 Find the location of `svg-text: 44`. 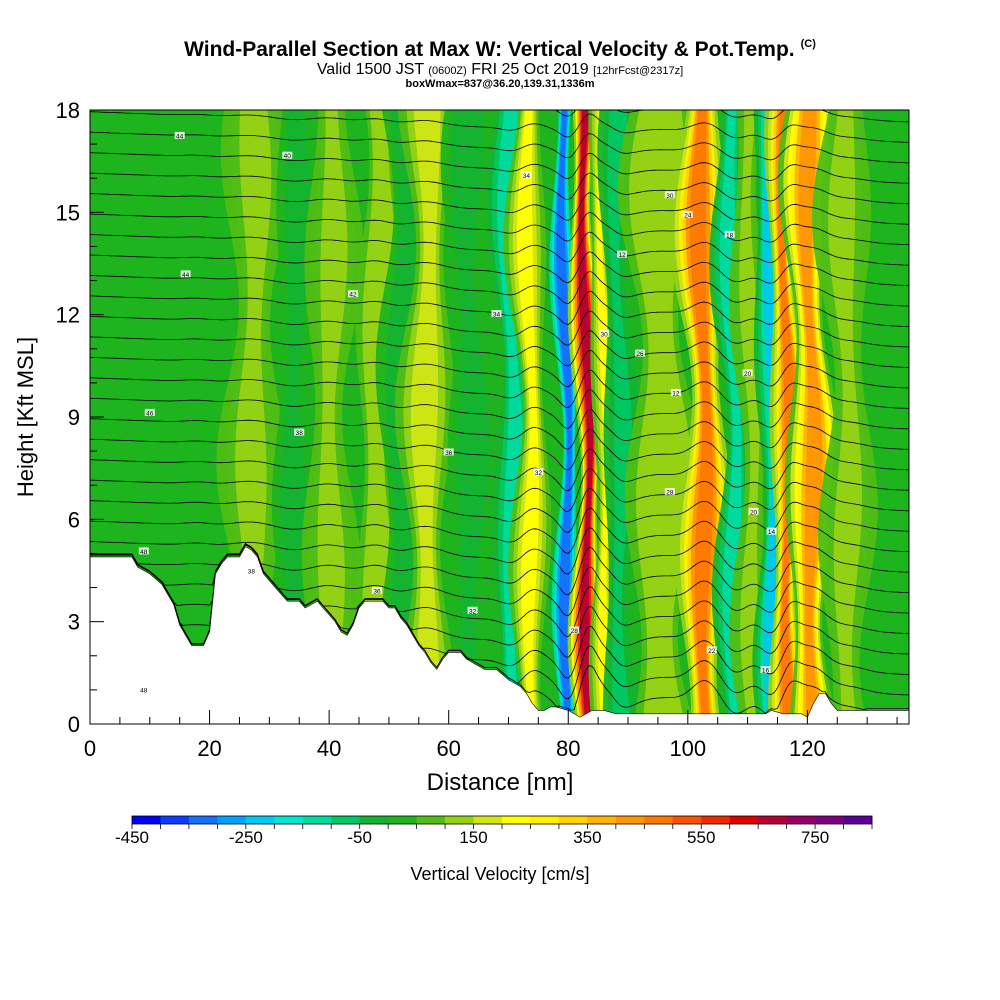

svg-text: 44 is located at coordinates (186, 275).